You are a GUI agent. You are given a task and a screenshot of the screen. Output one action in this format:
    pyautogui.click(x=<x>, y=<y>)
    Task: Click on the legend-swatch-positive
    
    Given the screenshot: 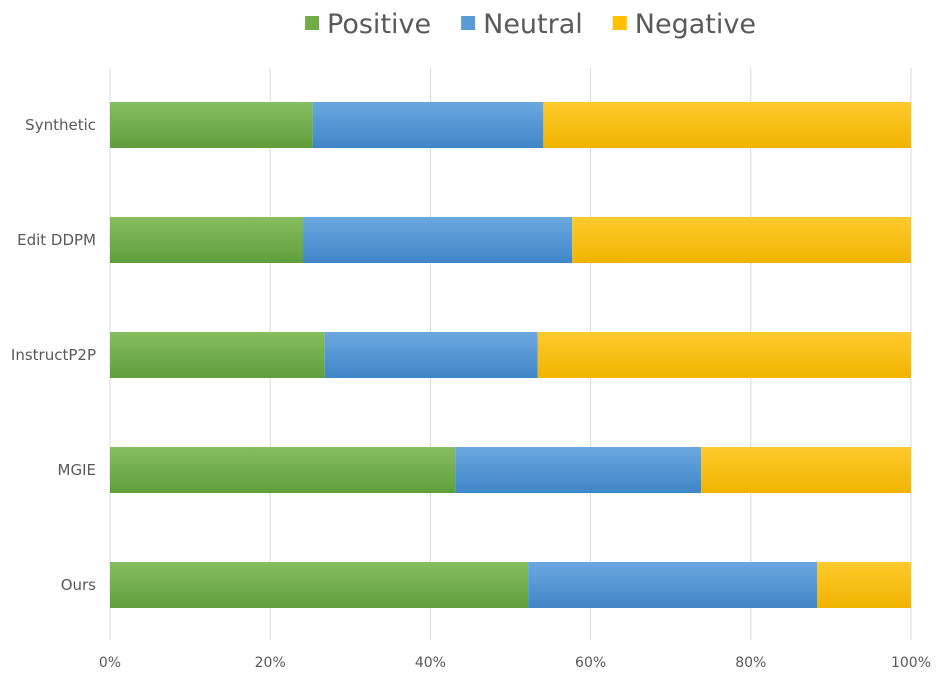 What is the action you would take?
    pyautogui.click(x=312, y=23)
    